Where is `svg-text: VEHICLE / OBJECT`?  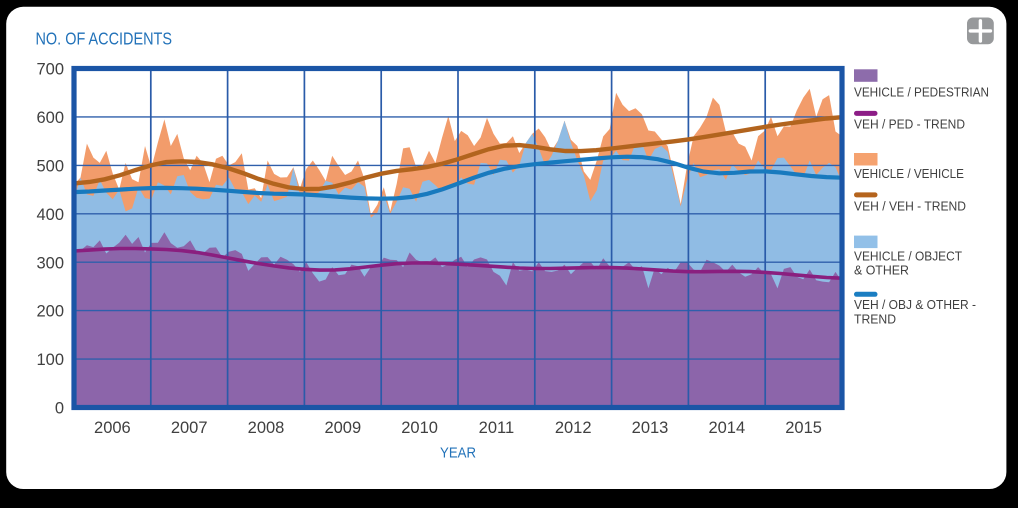 svg-text: VEHICLE / OBJECT is located at coordinates (908, 256).